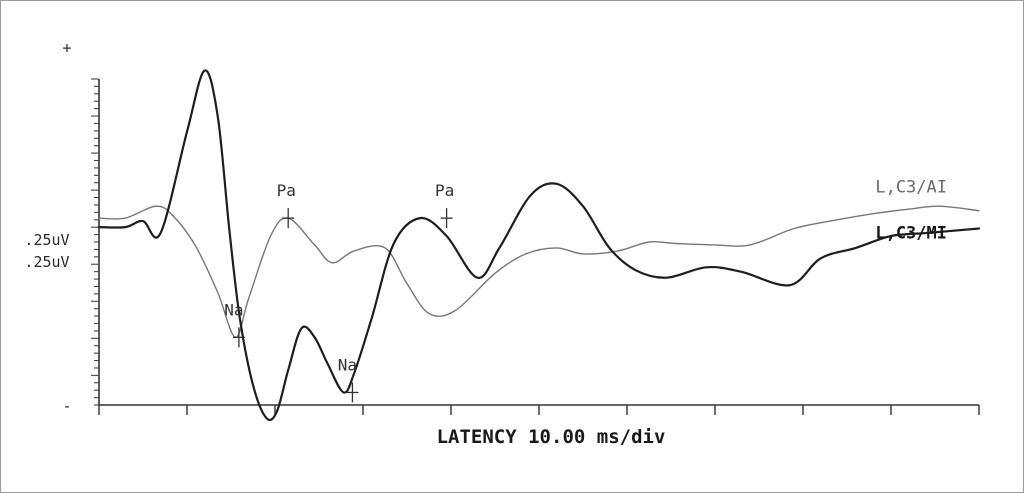  Describe the element at coordinates (66, 406) in the screenshot. I see `negative-polarity-label: -` at that location.